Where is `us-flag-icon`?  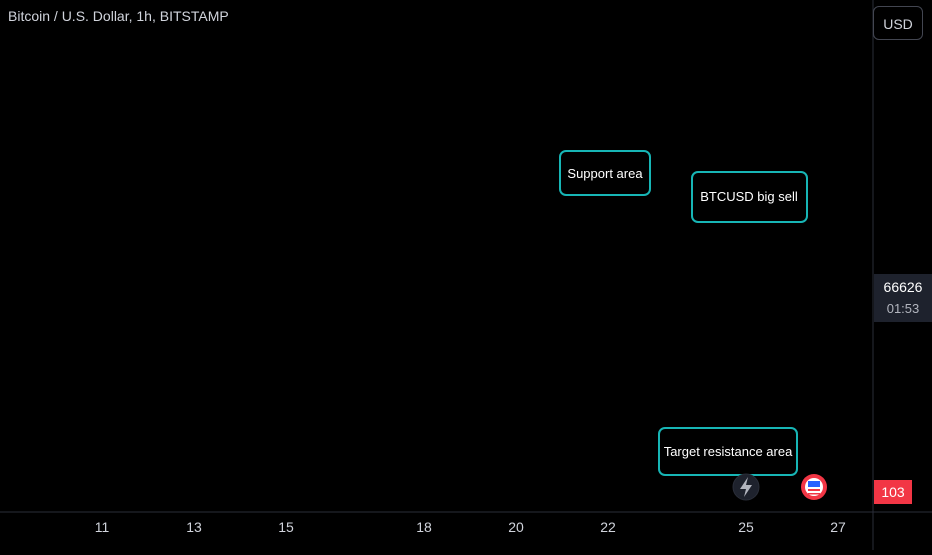
us-flag-icon is located at coordinates (814, 487).